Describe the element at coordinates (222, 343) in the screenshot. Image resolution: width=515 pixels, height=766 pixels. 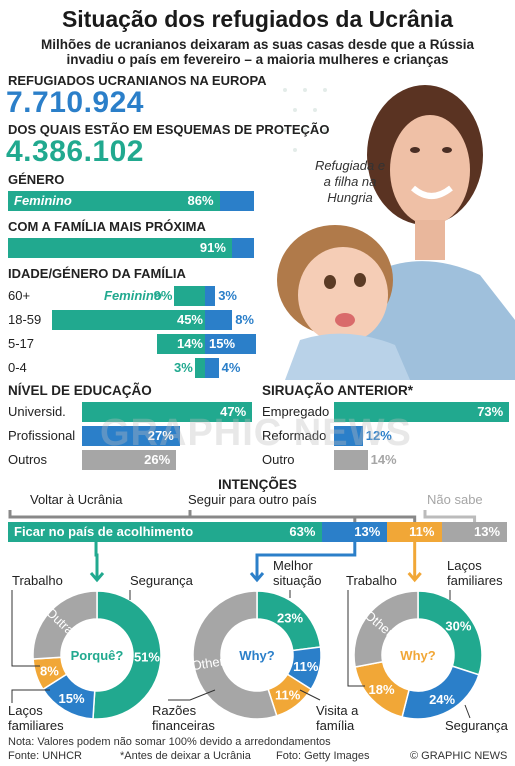
I see `age-male-value: 15%` at that location.